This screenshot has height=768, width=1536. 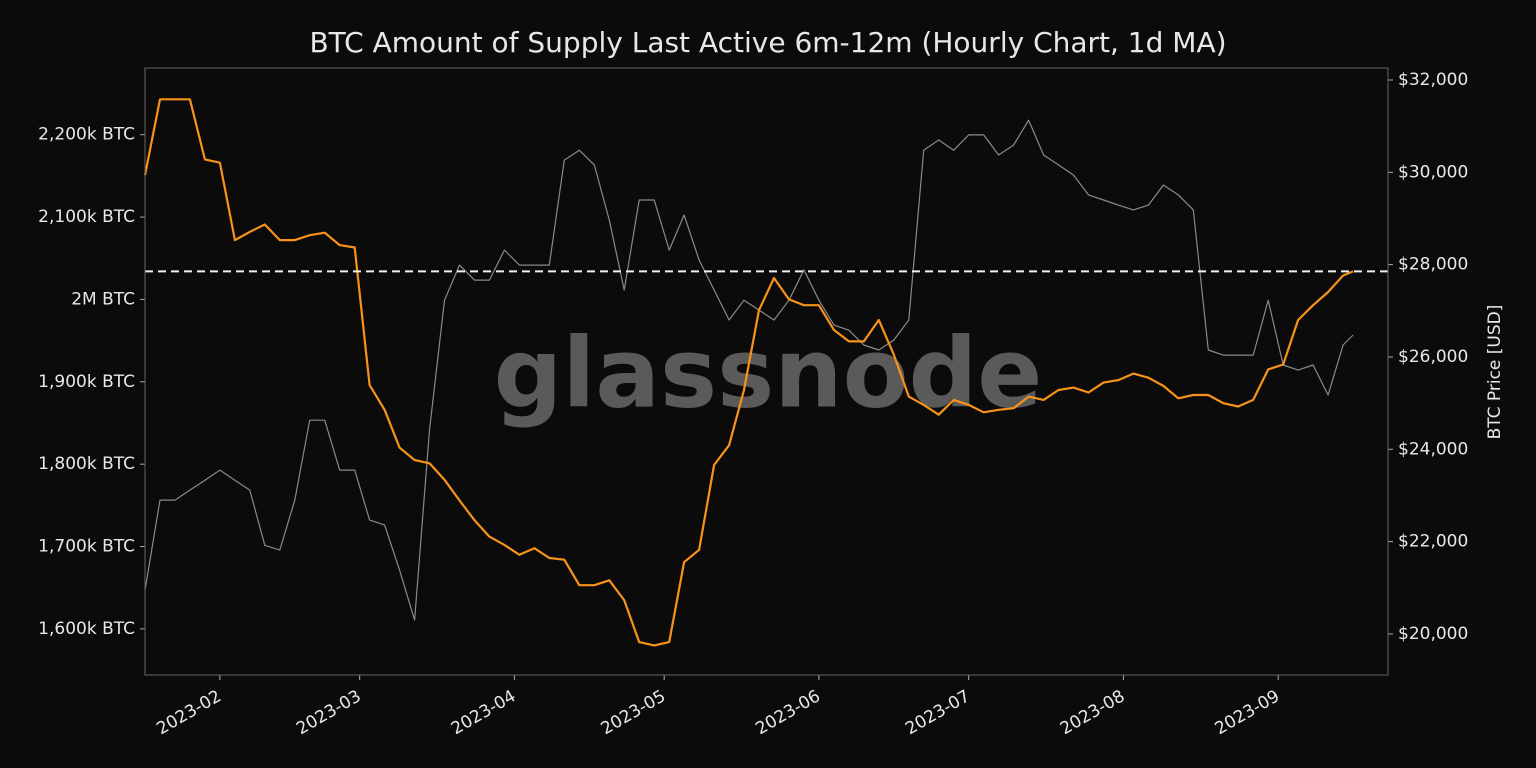 I want to click on y2-tick-label: $22,000, so click(x=1433, y=542).